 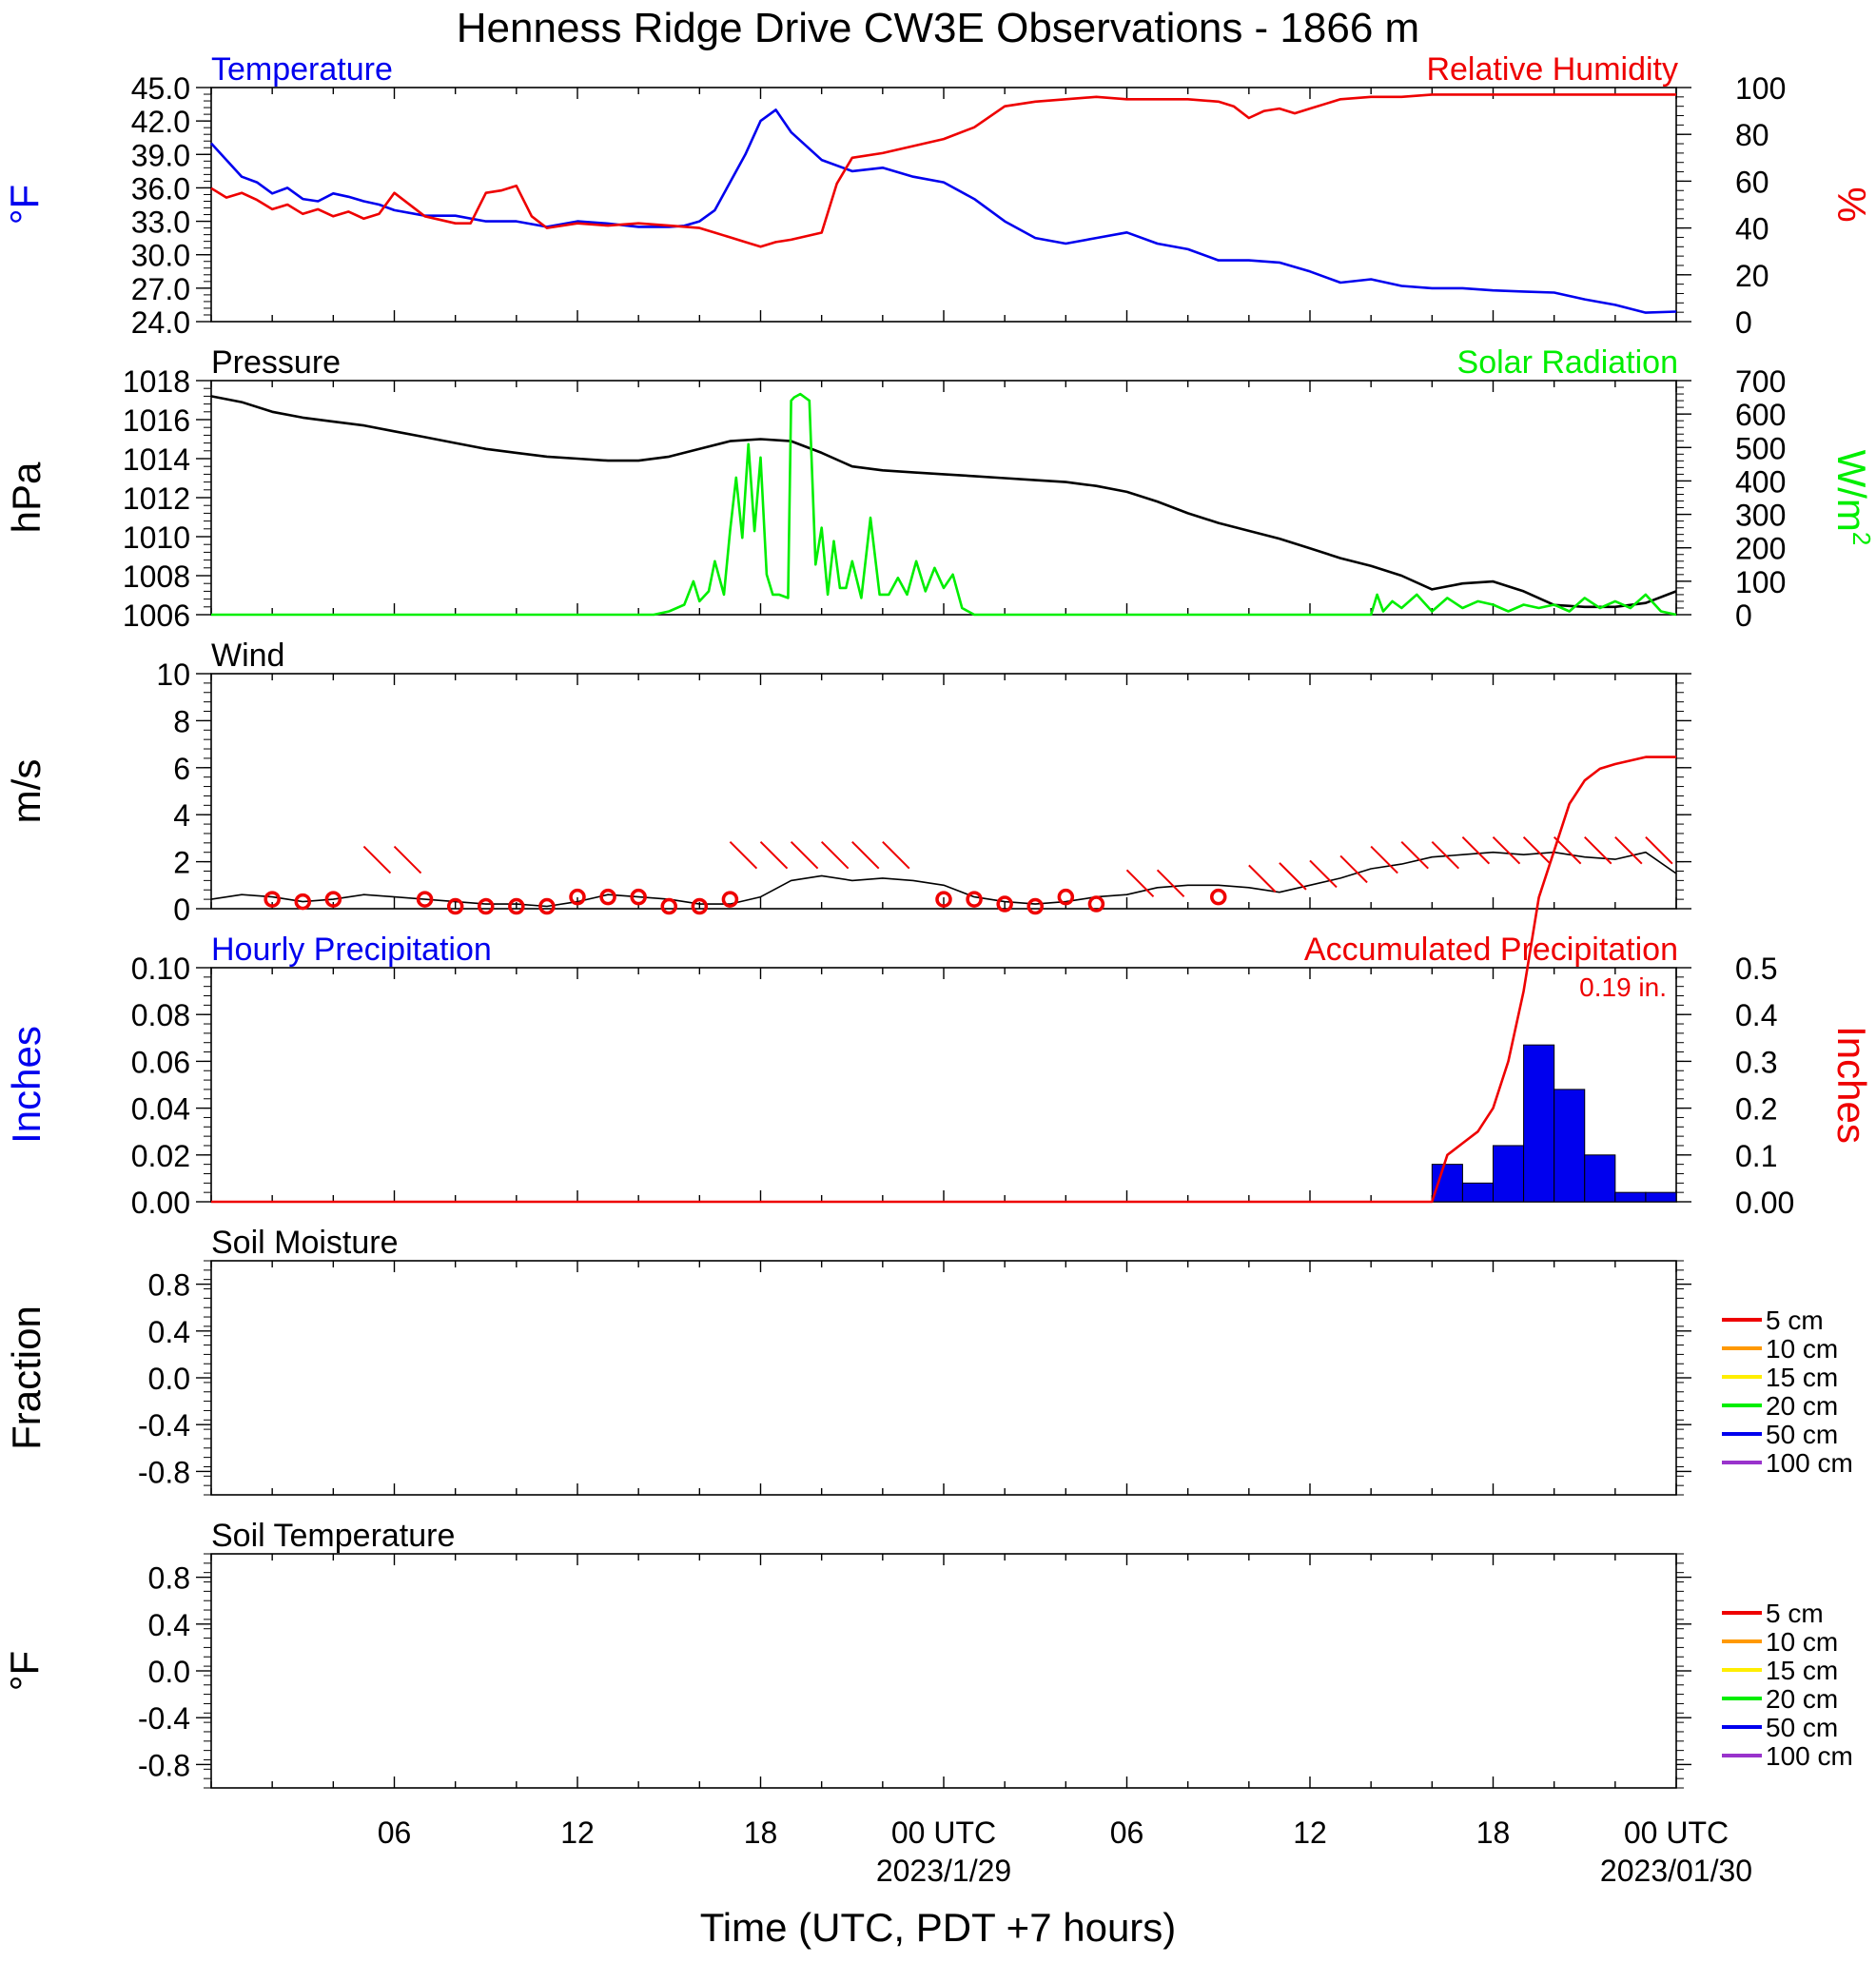 What do you see at coordinates (1756, 1156) in the screenshot?
I see `y-right-tick-label: 0.1` at bounding box center [1756, 1156].